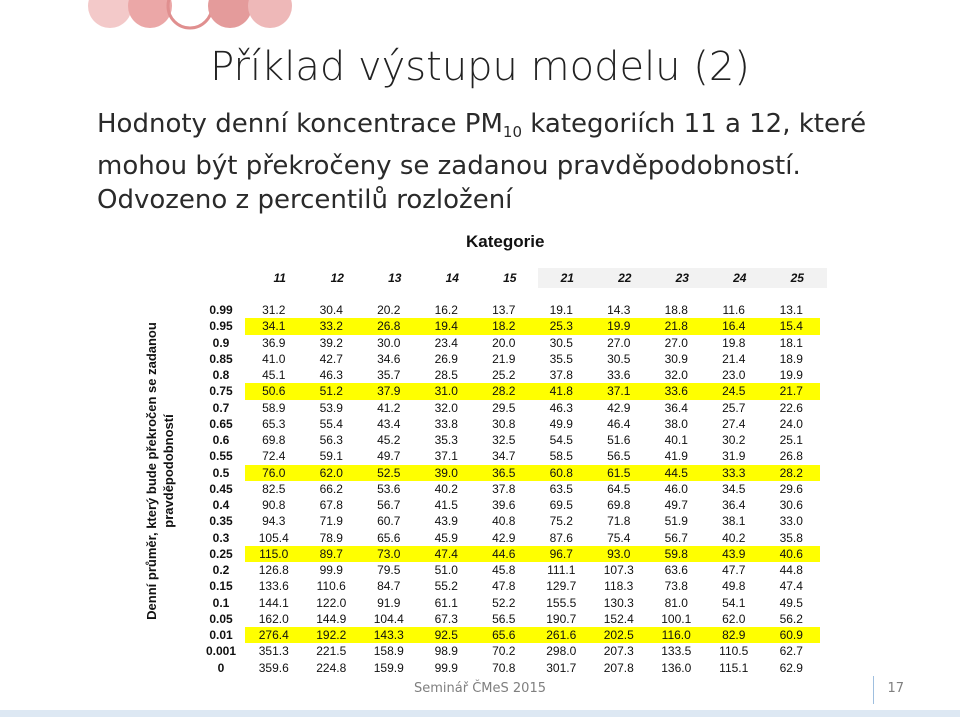 This screenshot has height=717, width=960. I want to click on value-cell: 41.0, so click(274, 358).